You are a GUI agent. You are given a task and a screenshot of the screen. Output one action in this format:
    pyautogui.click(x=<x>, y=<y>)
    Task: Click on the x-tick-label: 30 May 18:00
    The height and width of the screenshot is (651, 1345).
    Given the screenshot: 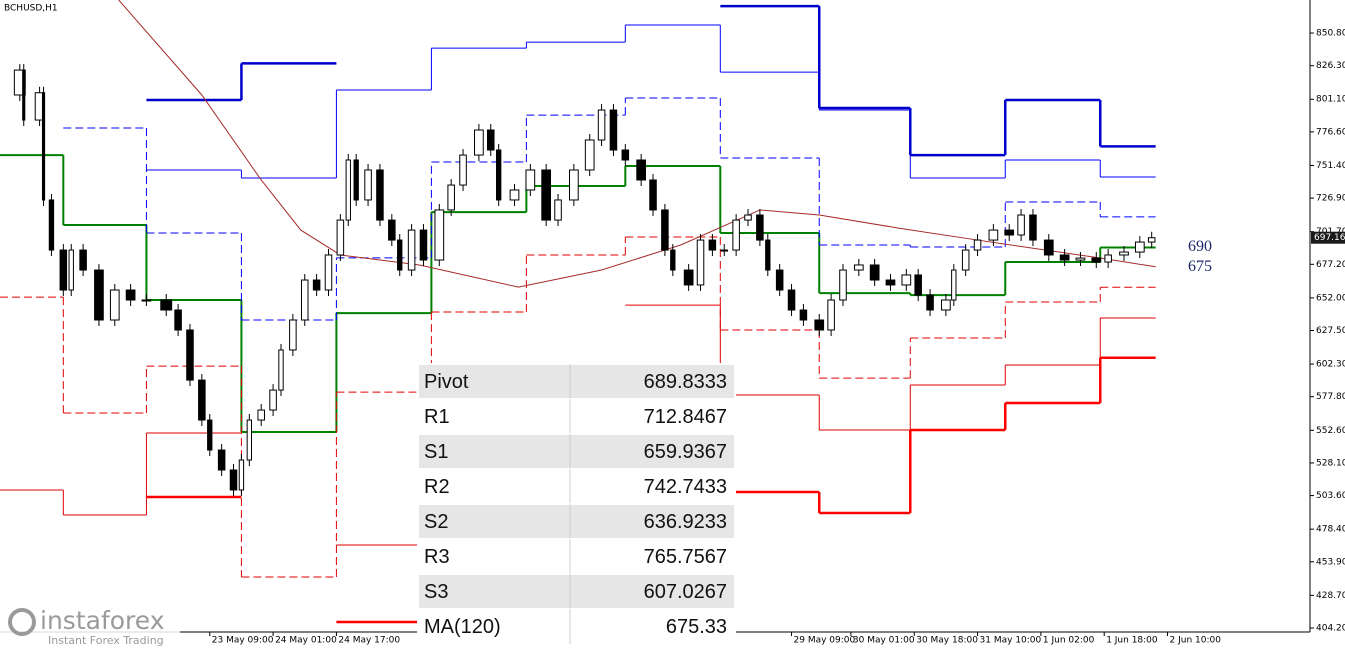 What is the action you would take?
    pyautogui.click(x=947, y=641)
    